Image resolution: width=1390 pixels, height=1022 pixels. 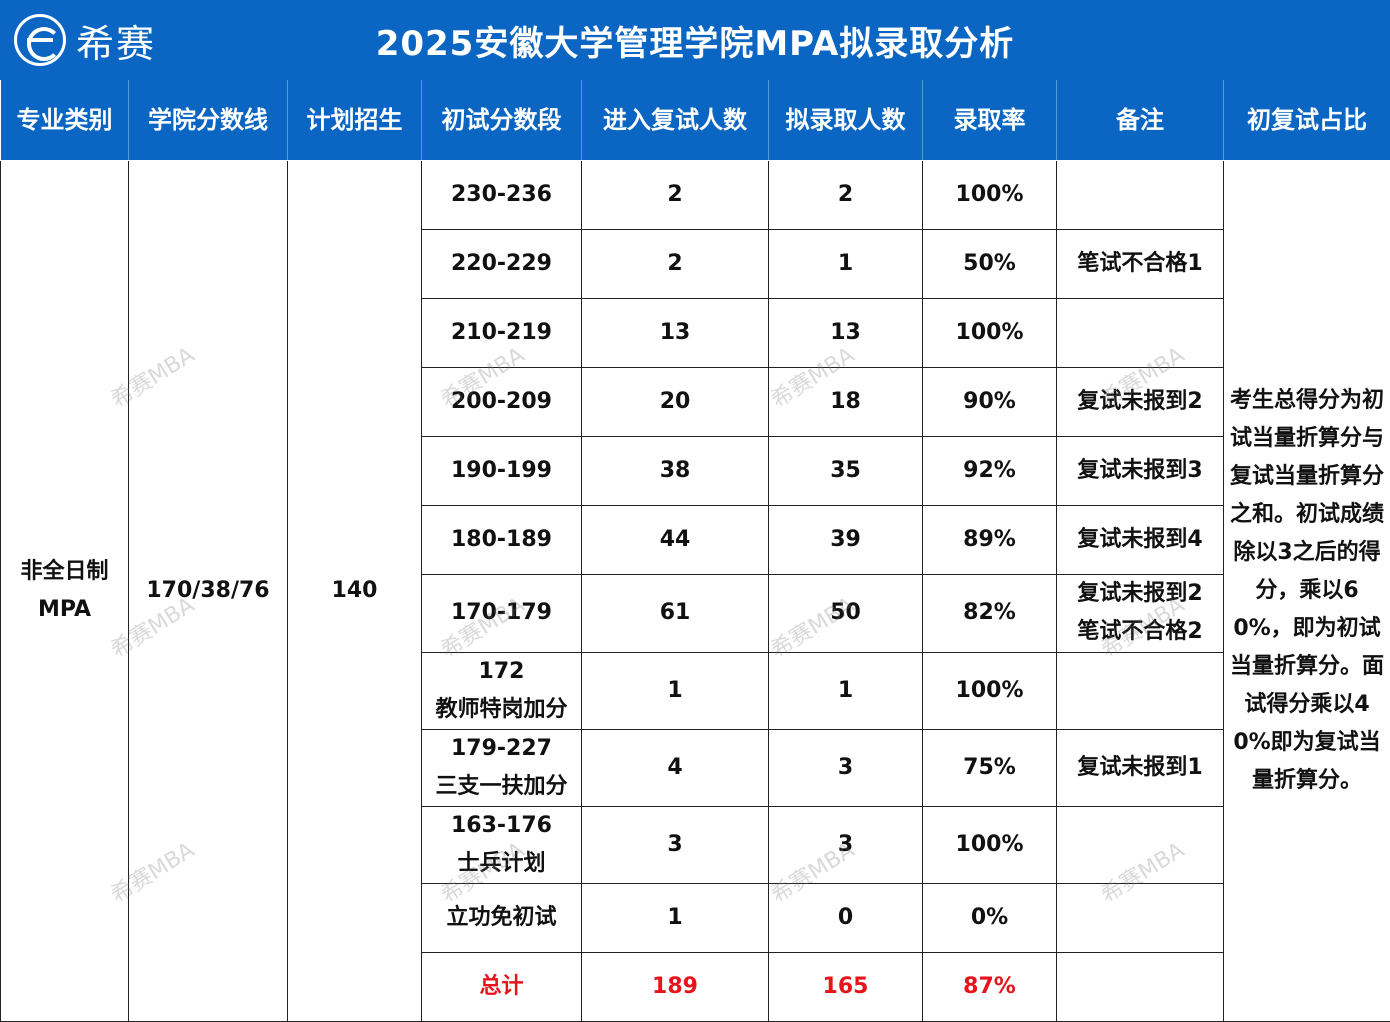 What do you see at coordinates (501, 120) in the screenshot?
I see `header-range: 初试分数段` at bounding box center [501, 120].